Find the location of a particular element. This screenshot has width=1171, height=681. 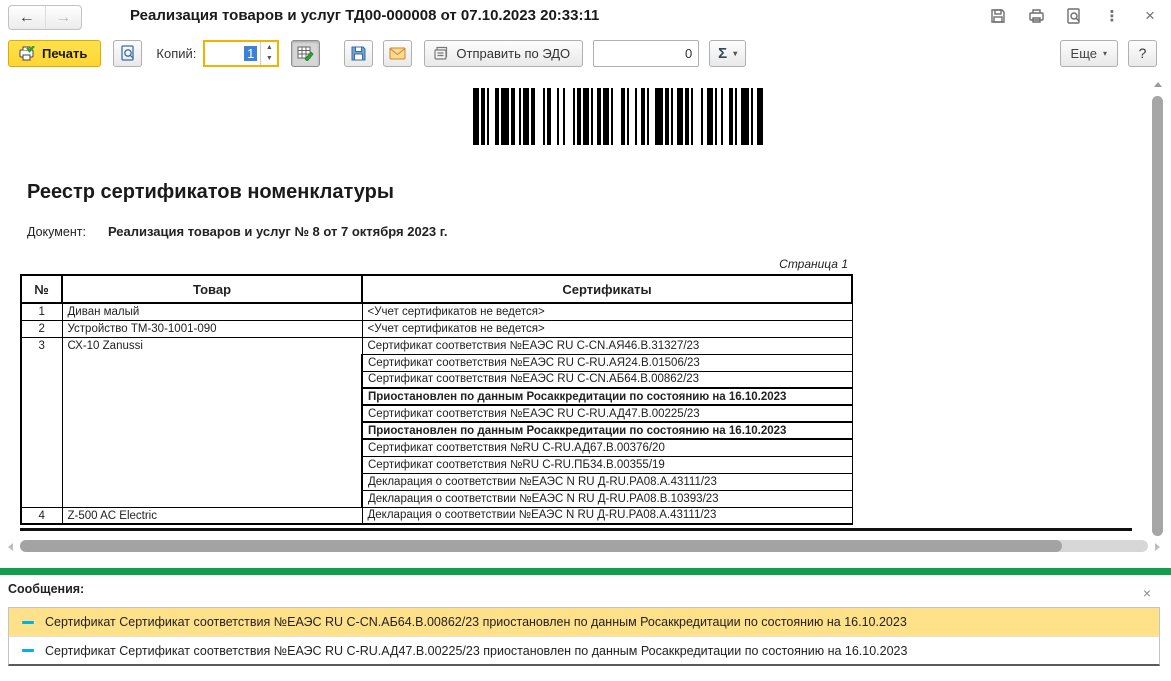

row-number-cell: 2 is located at coordinates (41, 328).